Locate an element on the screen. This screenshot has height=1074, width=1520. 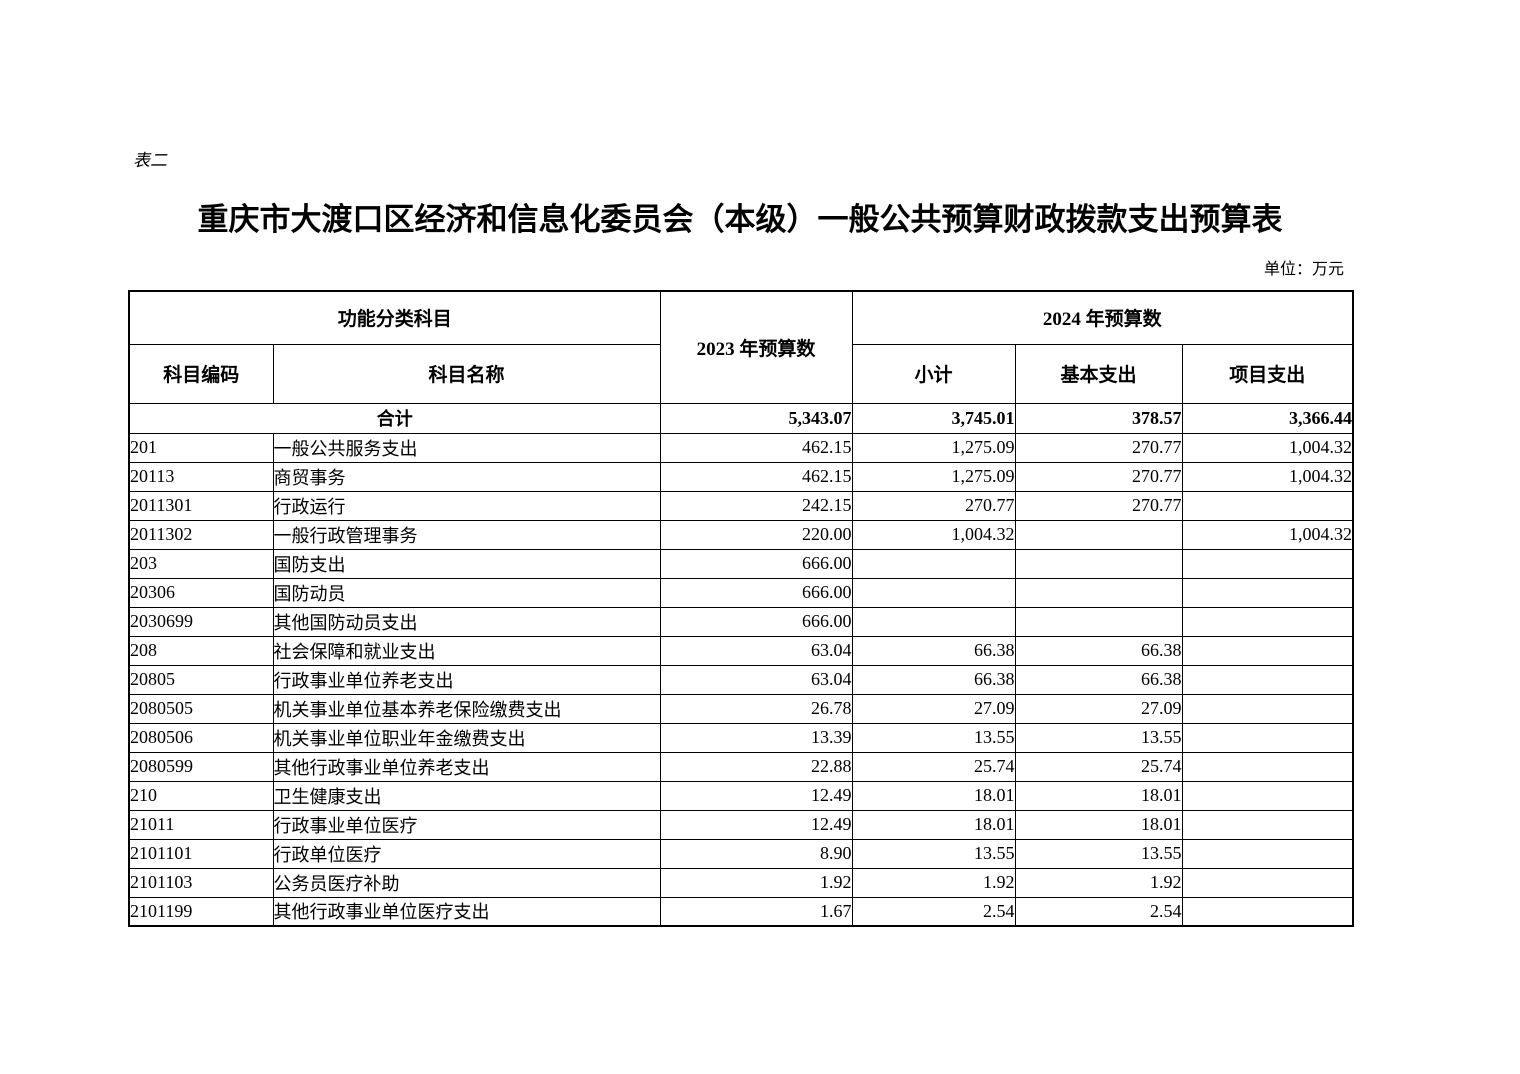
cell-2023: 1.92 is located at coordinates (756, 882).